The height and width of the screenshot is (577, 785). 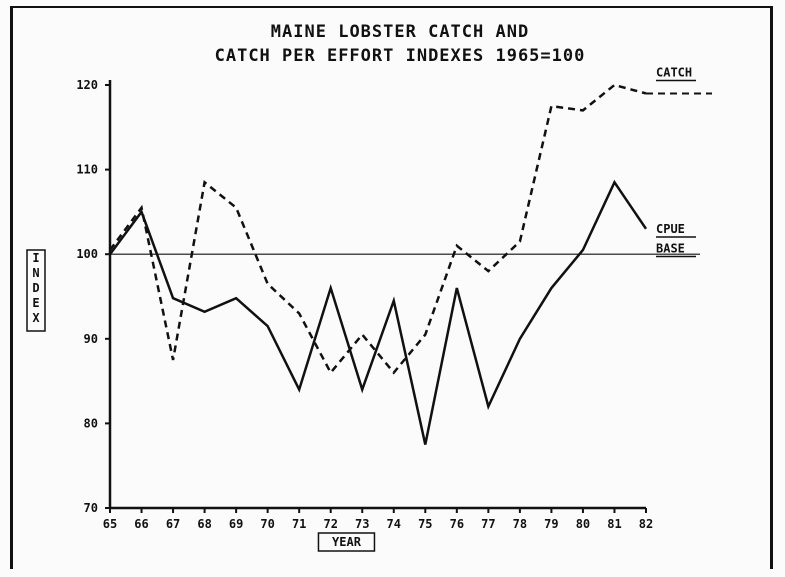 I want to click on y-tick-label: 120, so click(x=87, y=85).